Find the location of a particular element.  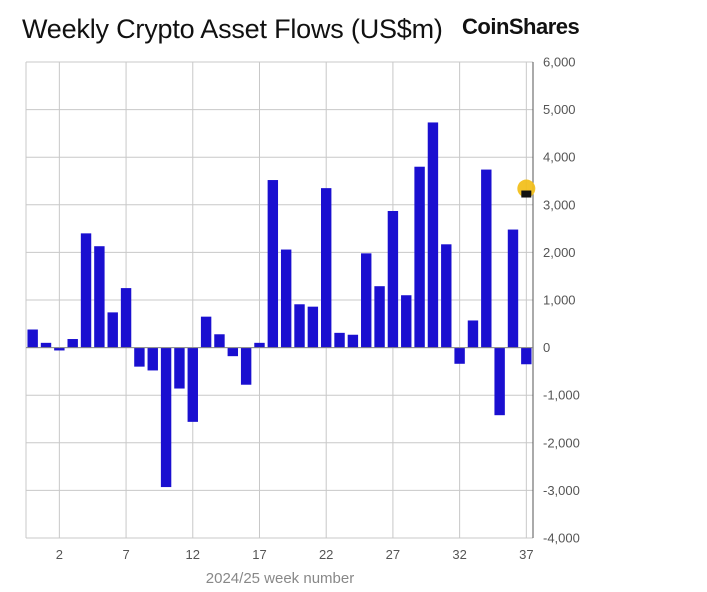

x-tick-label: 7 is located at coordinates (125, 554).